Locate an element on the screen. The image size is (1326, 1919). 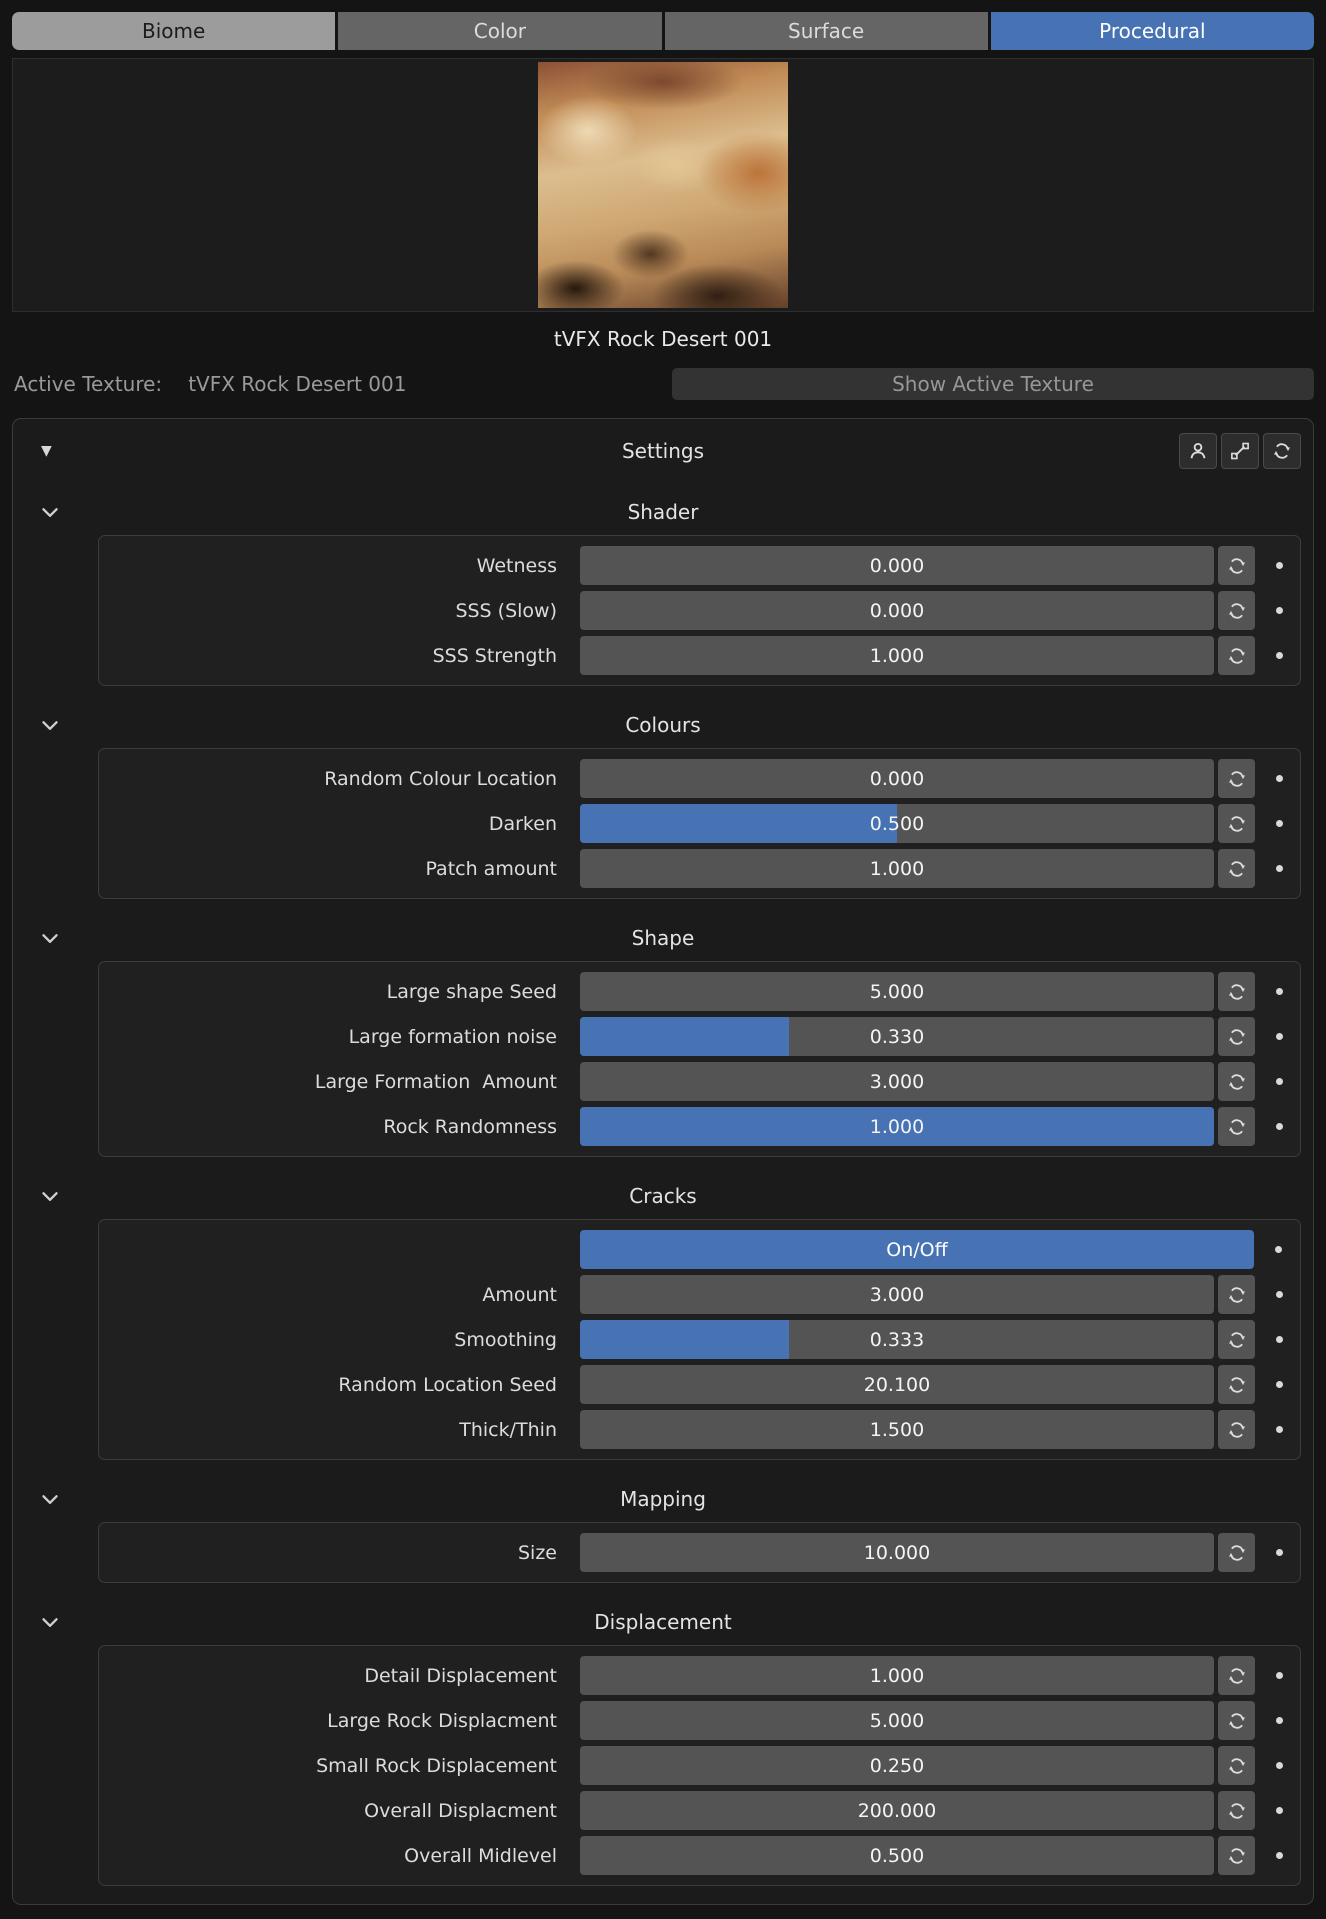
slider-value: 0.000 is located at coordinates (897, 565).